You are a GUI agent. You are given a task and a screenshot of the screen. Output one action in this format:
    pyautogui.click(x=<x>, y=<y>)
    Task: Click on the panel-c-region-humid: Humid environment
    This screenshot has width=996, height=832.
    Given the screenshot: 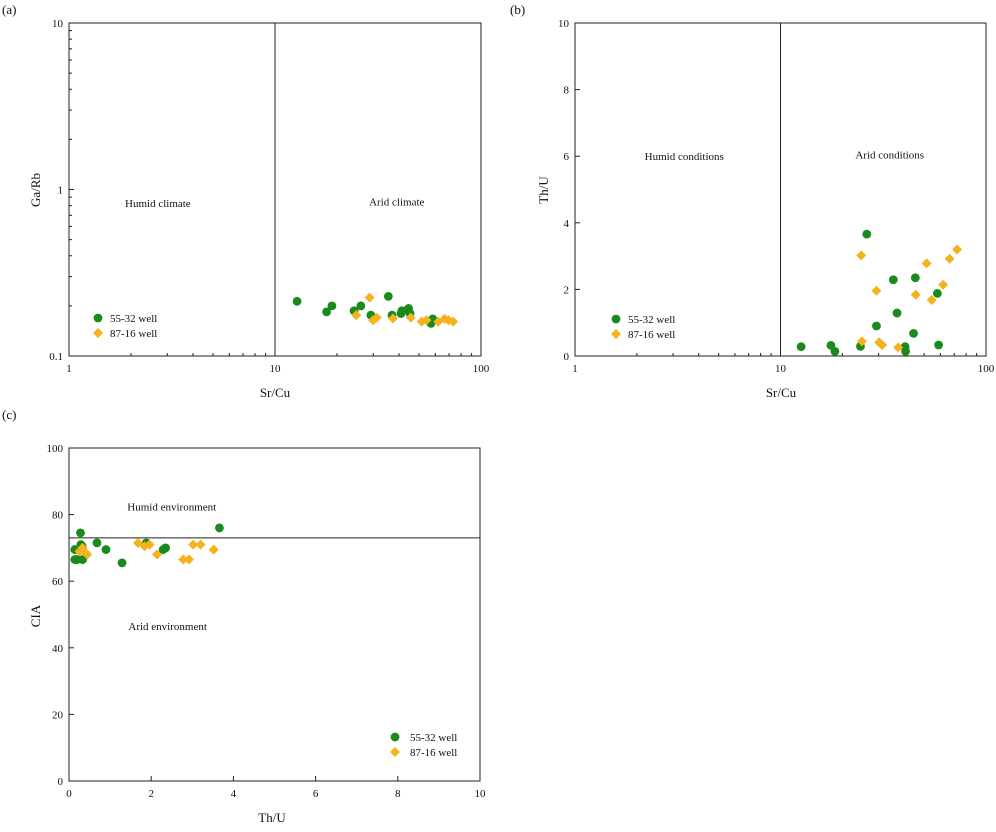 What is the action you would take?
    pyautogui.click(x=171, y=507)
    